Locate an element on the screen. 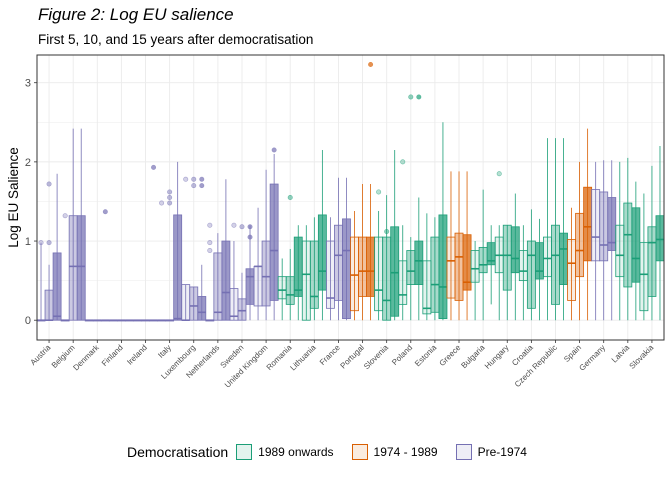 The image size is (672, 480). legend-item-pre-1974: Pre-1974 is located at coordinates (491, 452).